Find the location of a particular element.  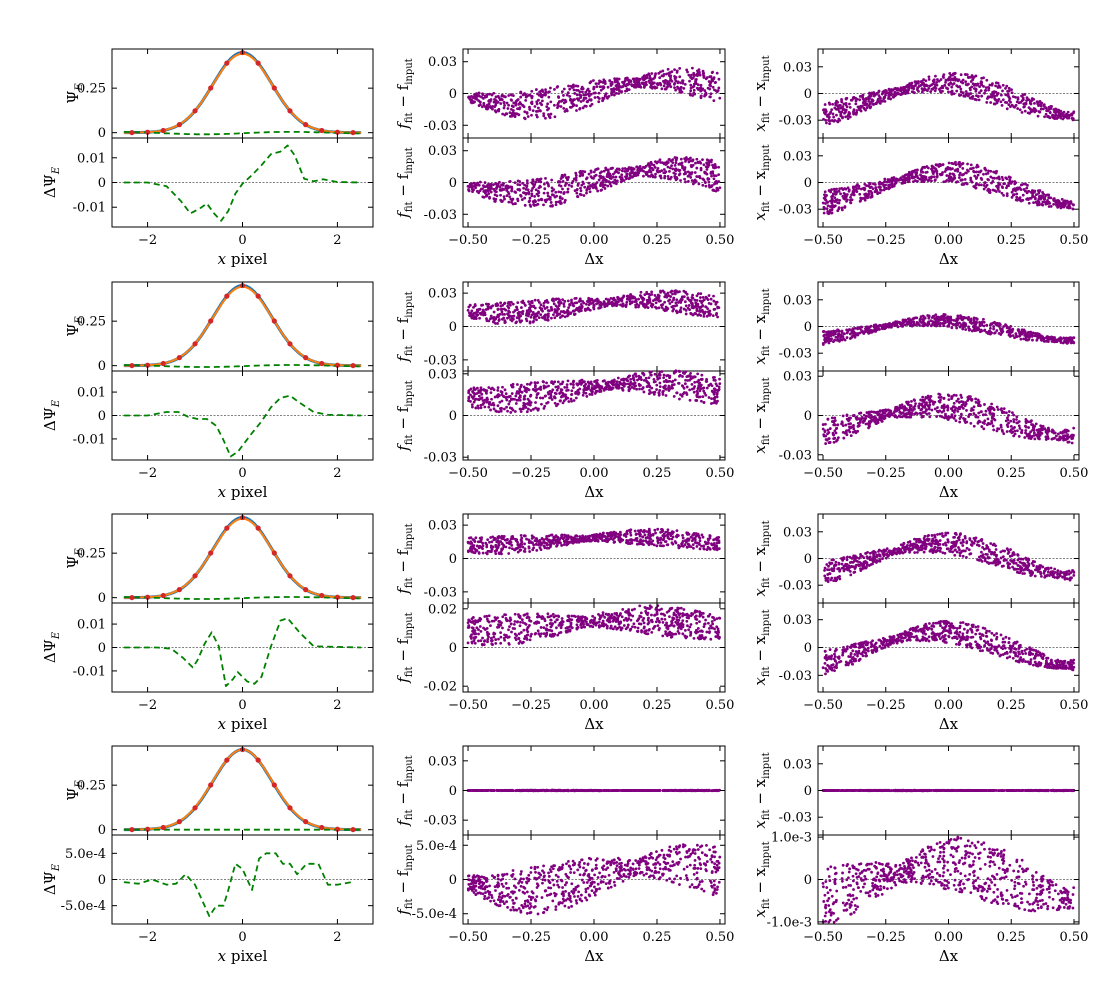

pos-xtick-label: −0.25 is located at coordinates (886, 240).